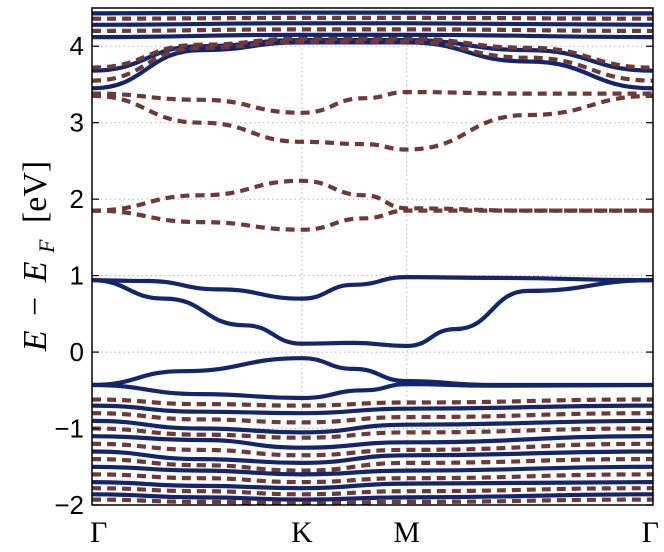 The width and height of the screenshot is (664, 552). Describe the element at coordinates (77, 46) in the screenshot. I see `y-tick-label-6: 4` at that location.